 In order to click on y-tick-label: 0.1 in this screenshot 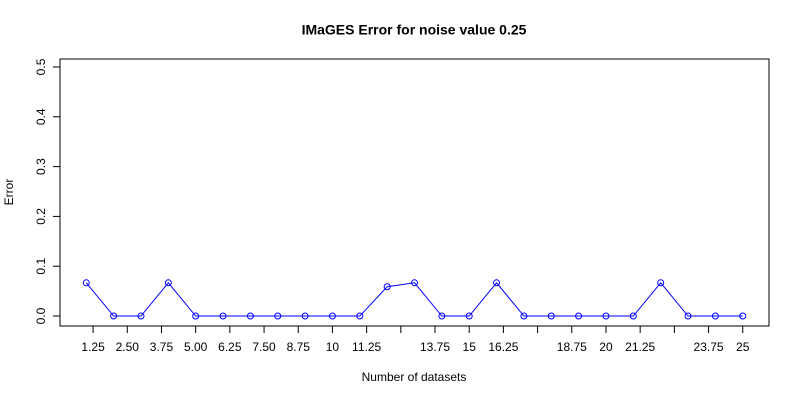, I will do `click(41, 266)`.